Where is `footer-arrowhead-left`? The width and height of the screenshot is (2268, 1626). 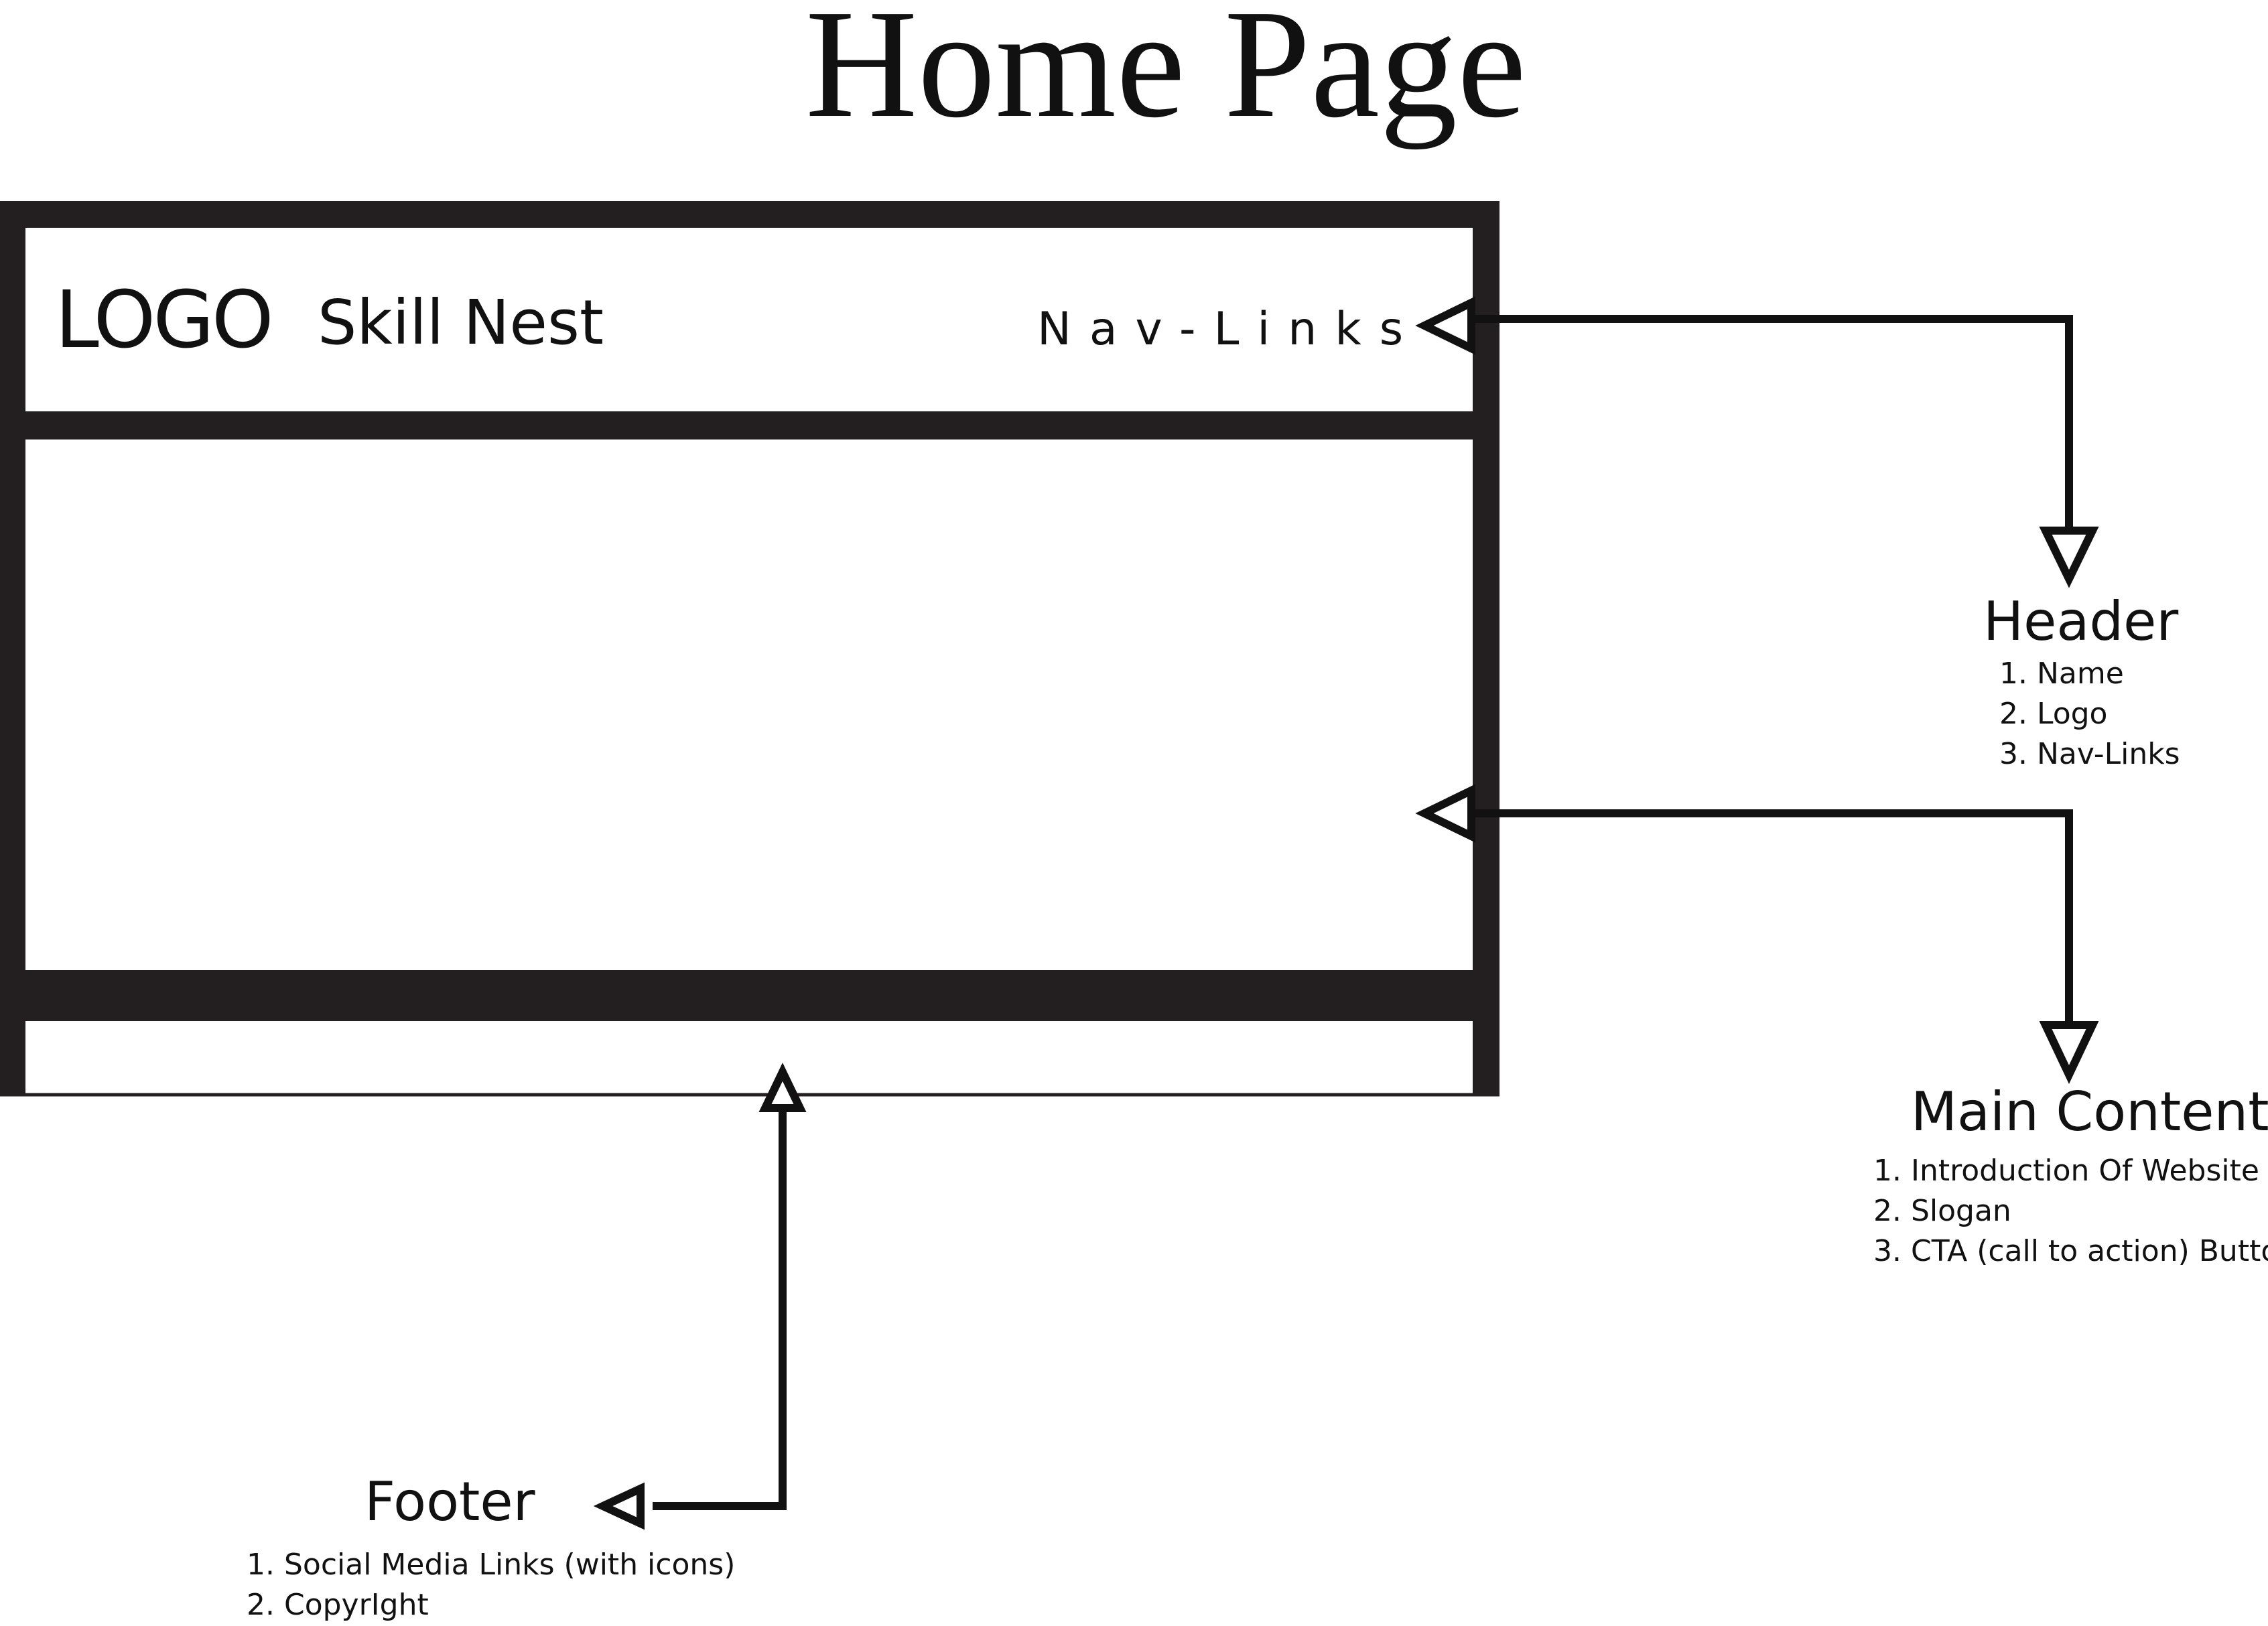 footer-arrowhead-left is located at coordinates (619, 1506).